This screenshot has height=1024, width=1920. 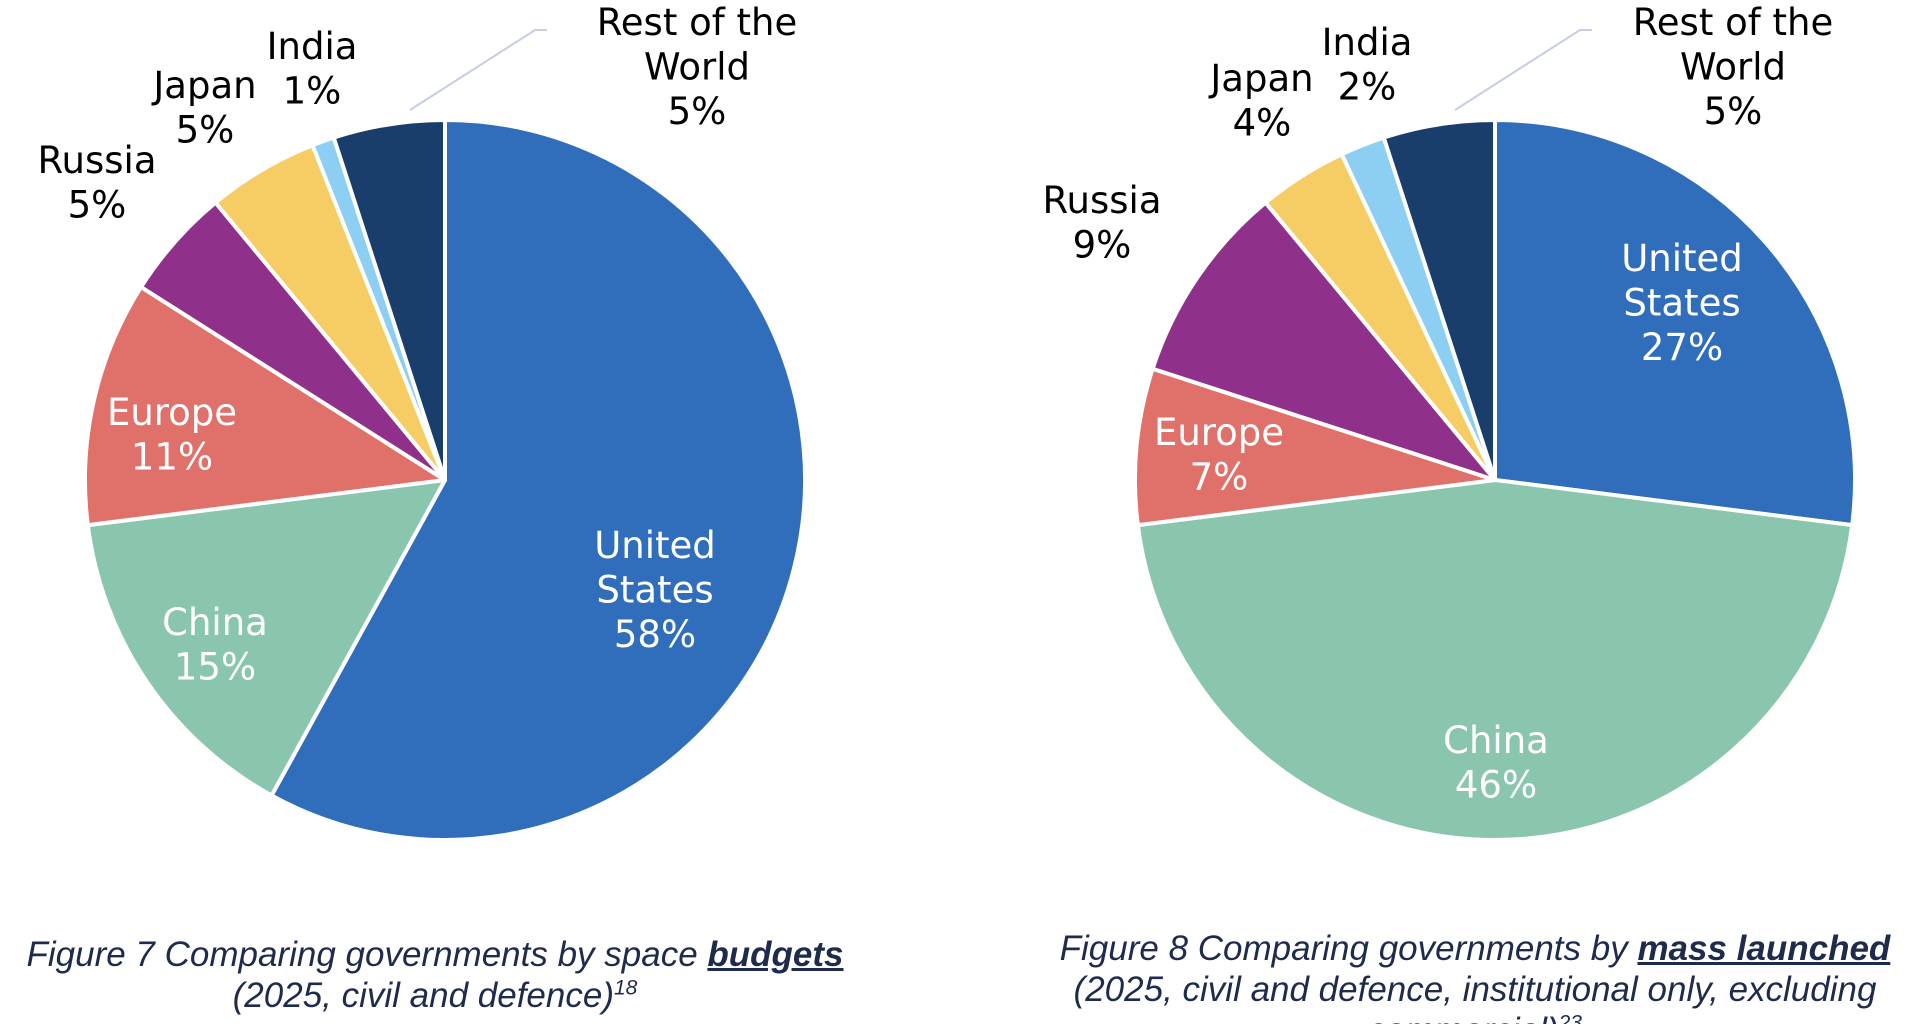 I want to click on caption-8-line3: commercial), so click(x=1463, y=1017).